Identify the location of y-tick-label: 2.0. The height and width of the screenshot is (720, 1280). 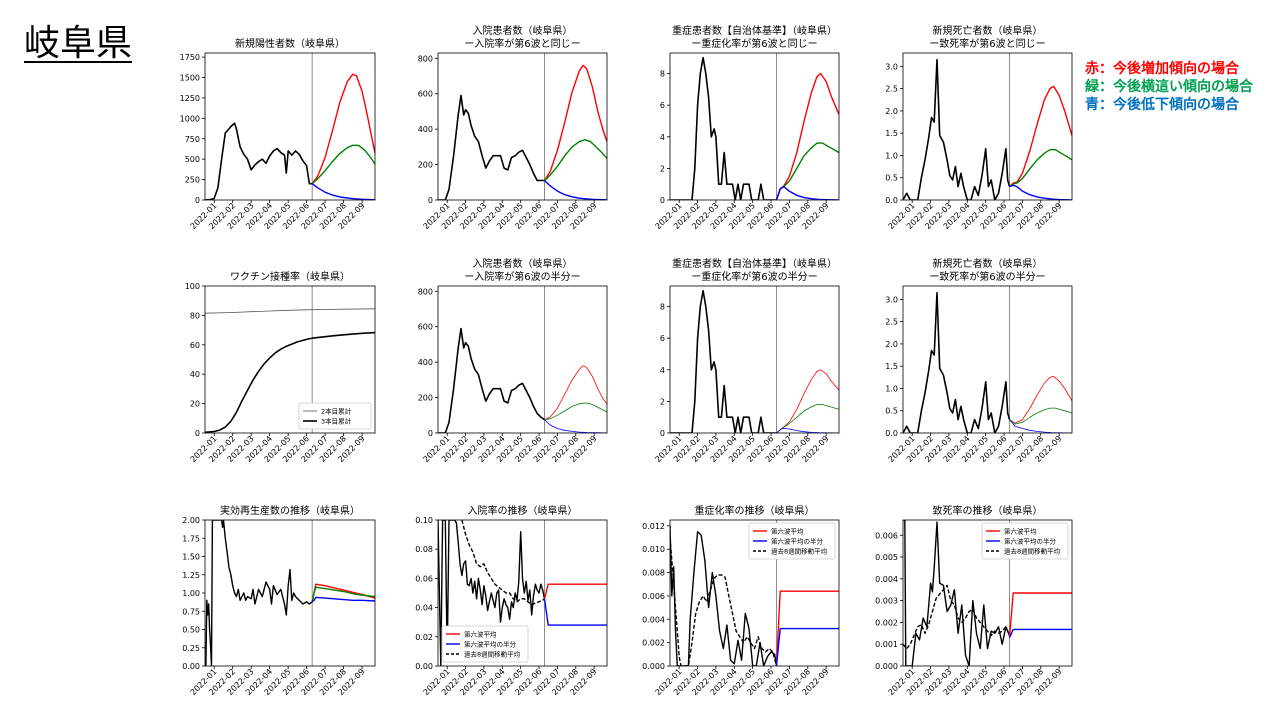
(891, 111).